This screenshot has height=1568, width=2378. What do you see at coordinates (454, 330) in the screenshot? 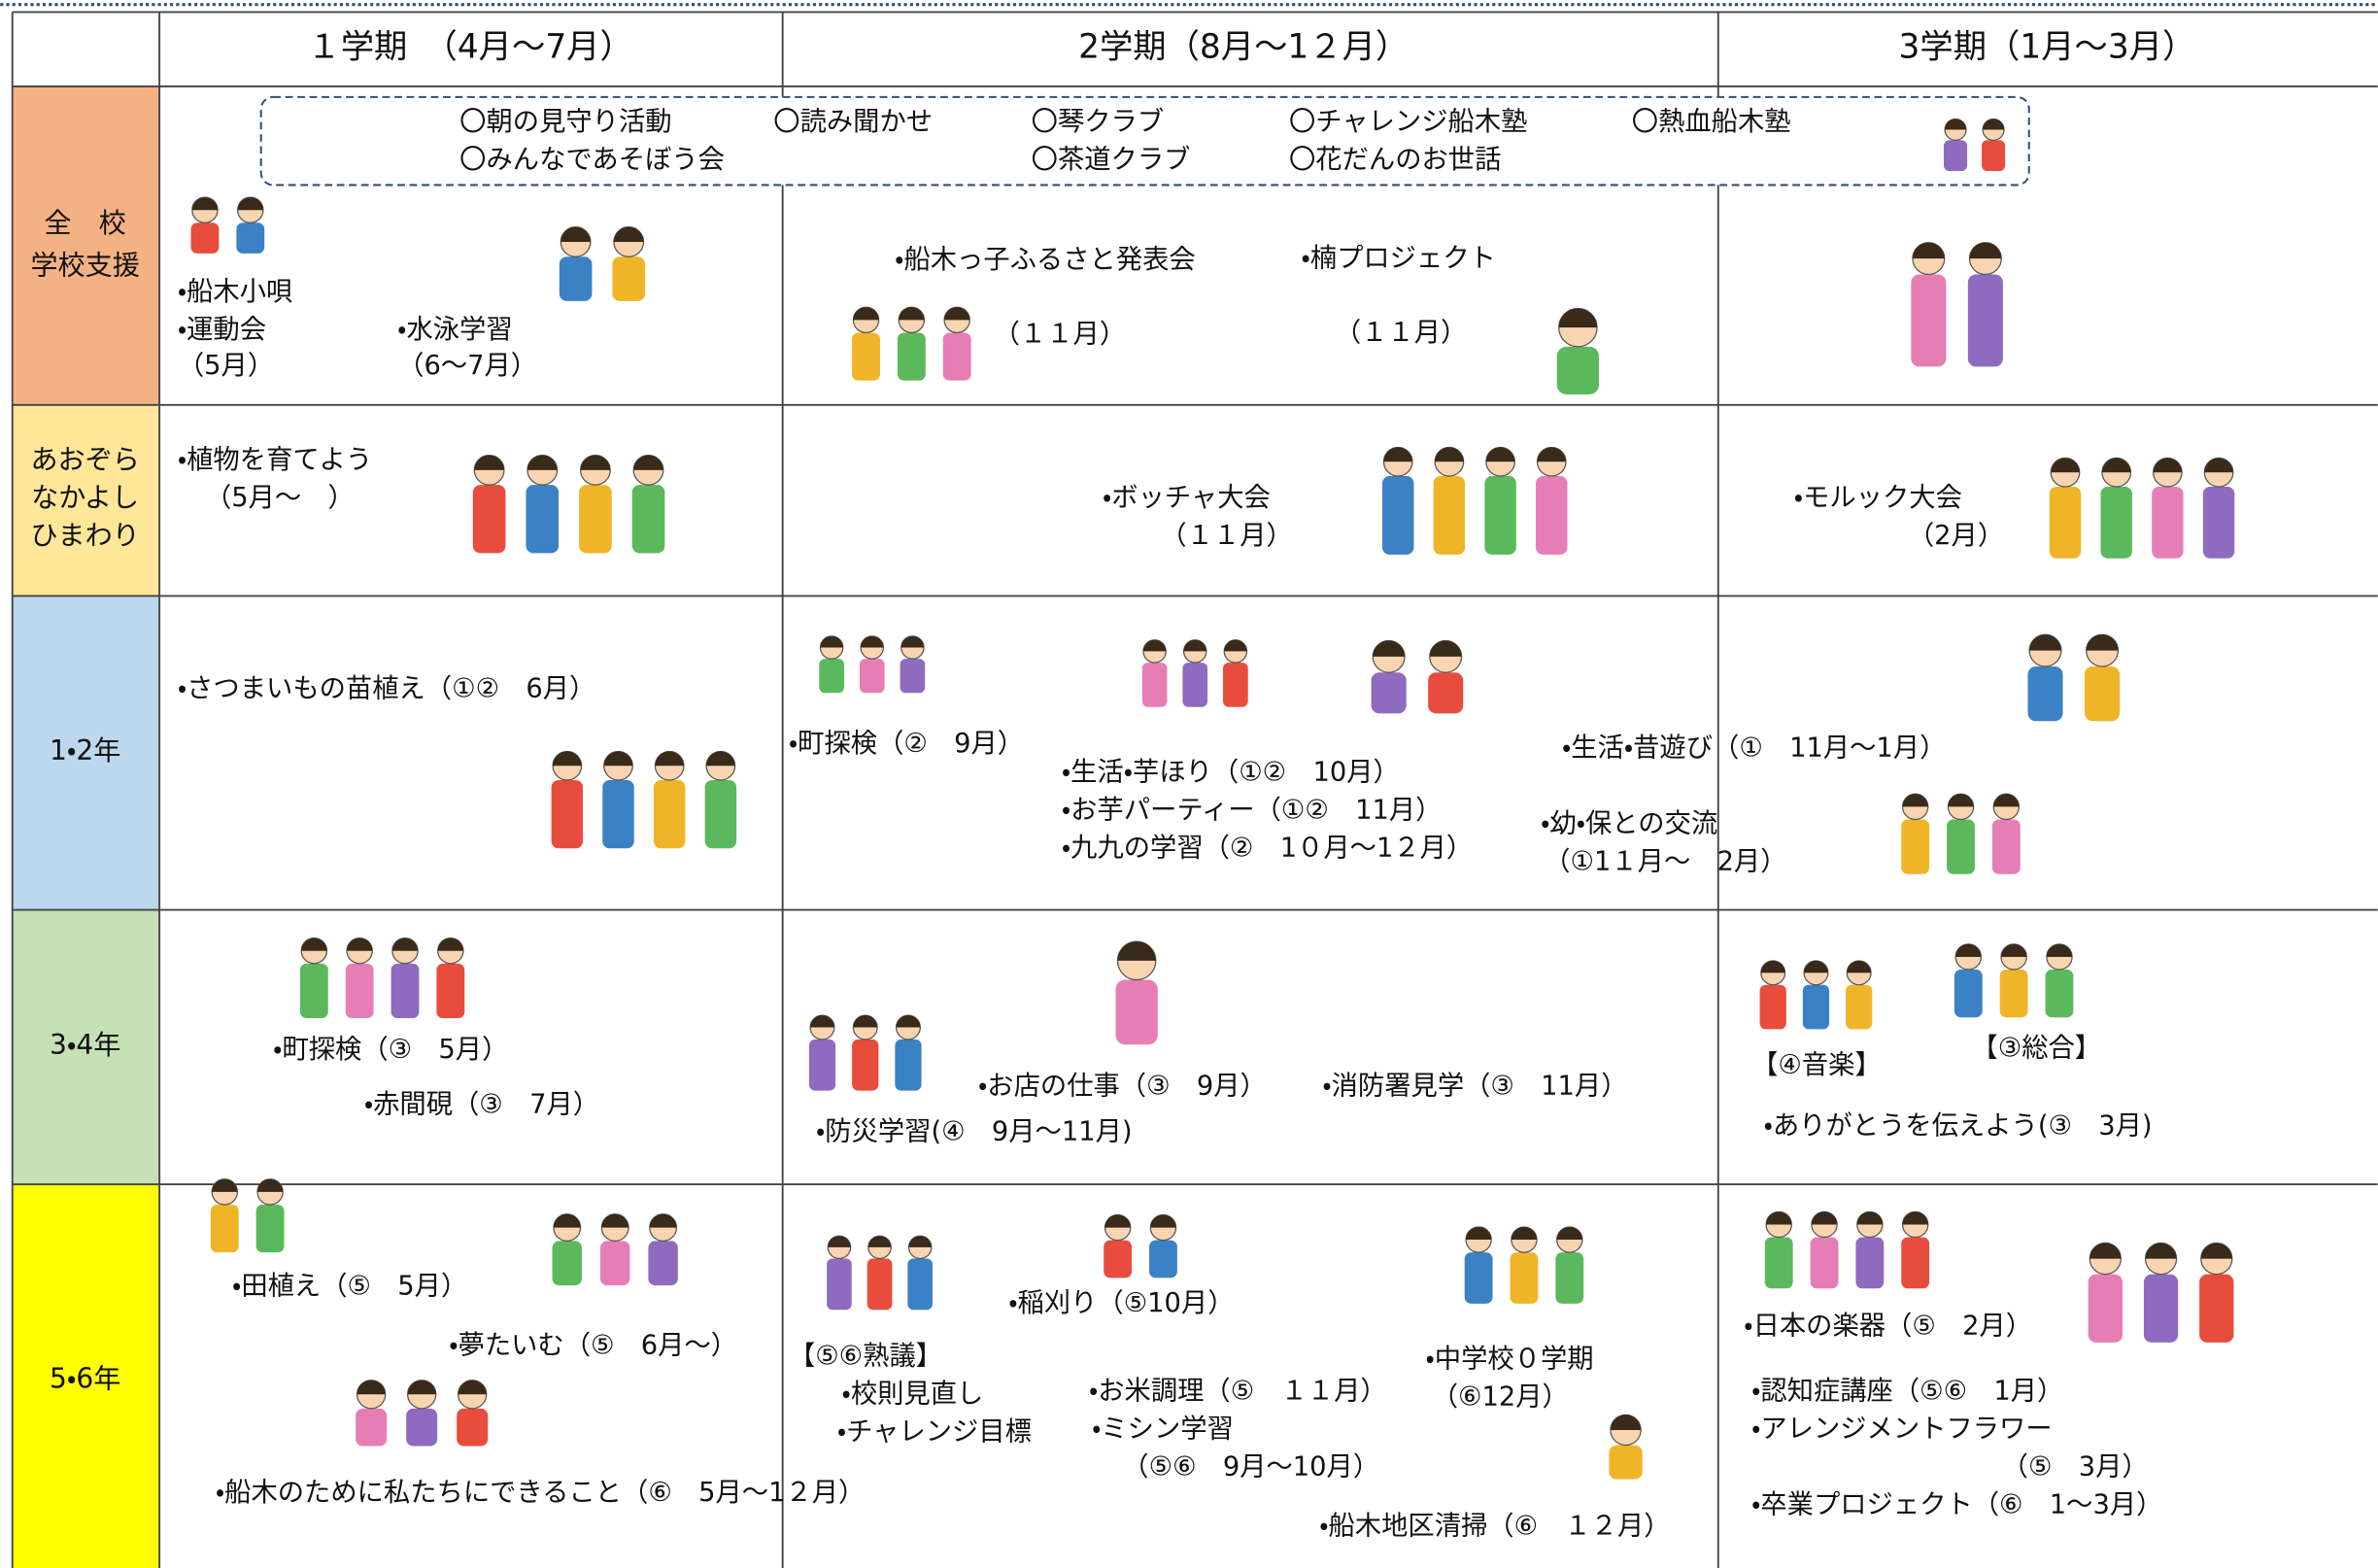
I see `activity-item: ・水泳学習` at bounding box center [454, 330].